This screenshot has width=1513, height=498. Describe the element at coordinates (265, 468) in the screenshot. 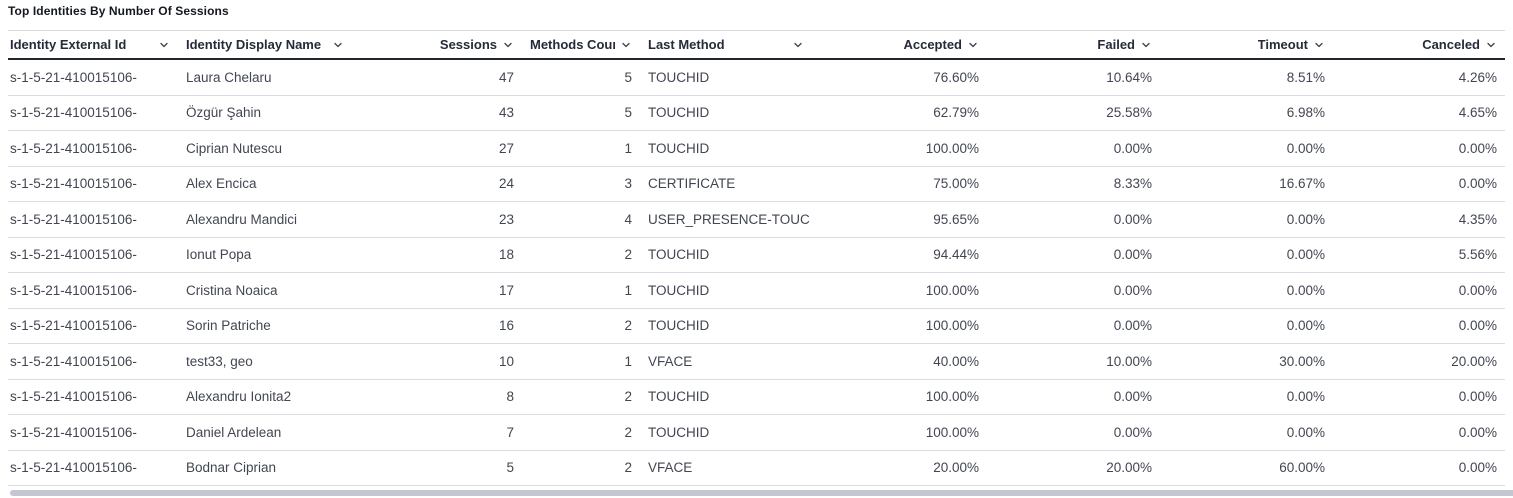

I see `cell-identity-display-name: Bodnar Ciprian` at that location.